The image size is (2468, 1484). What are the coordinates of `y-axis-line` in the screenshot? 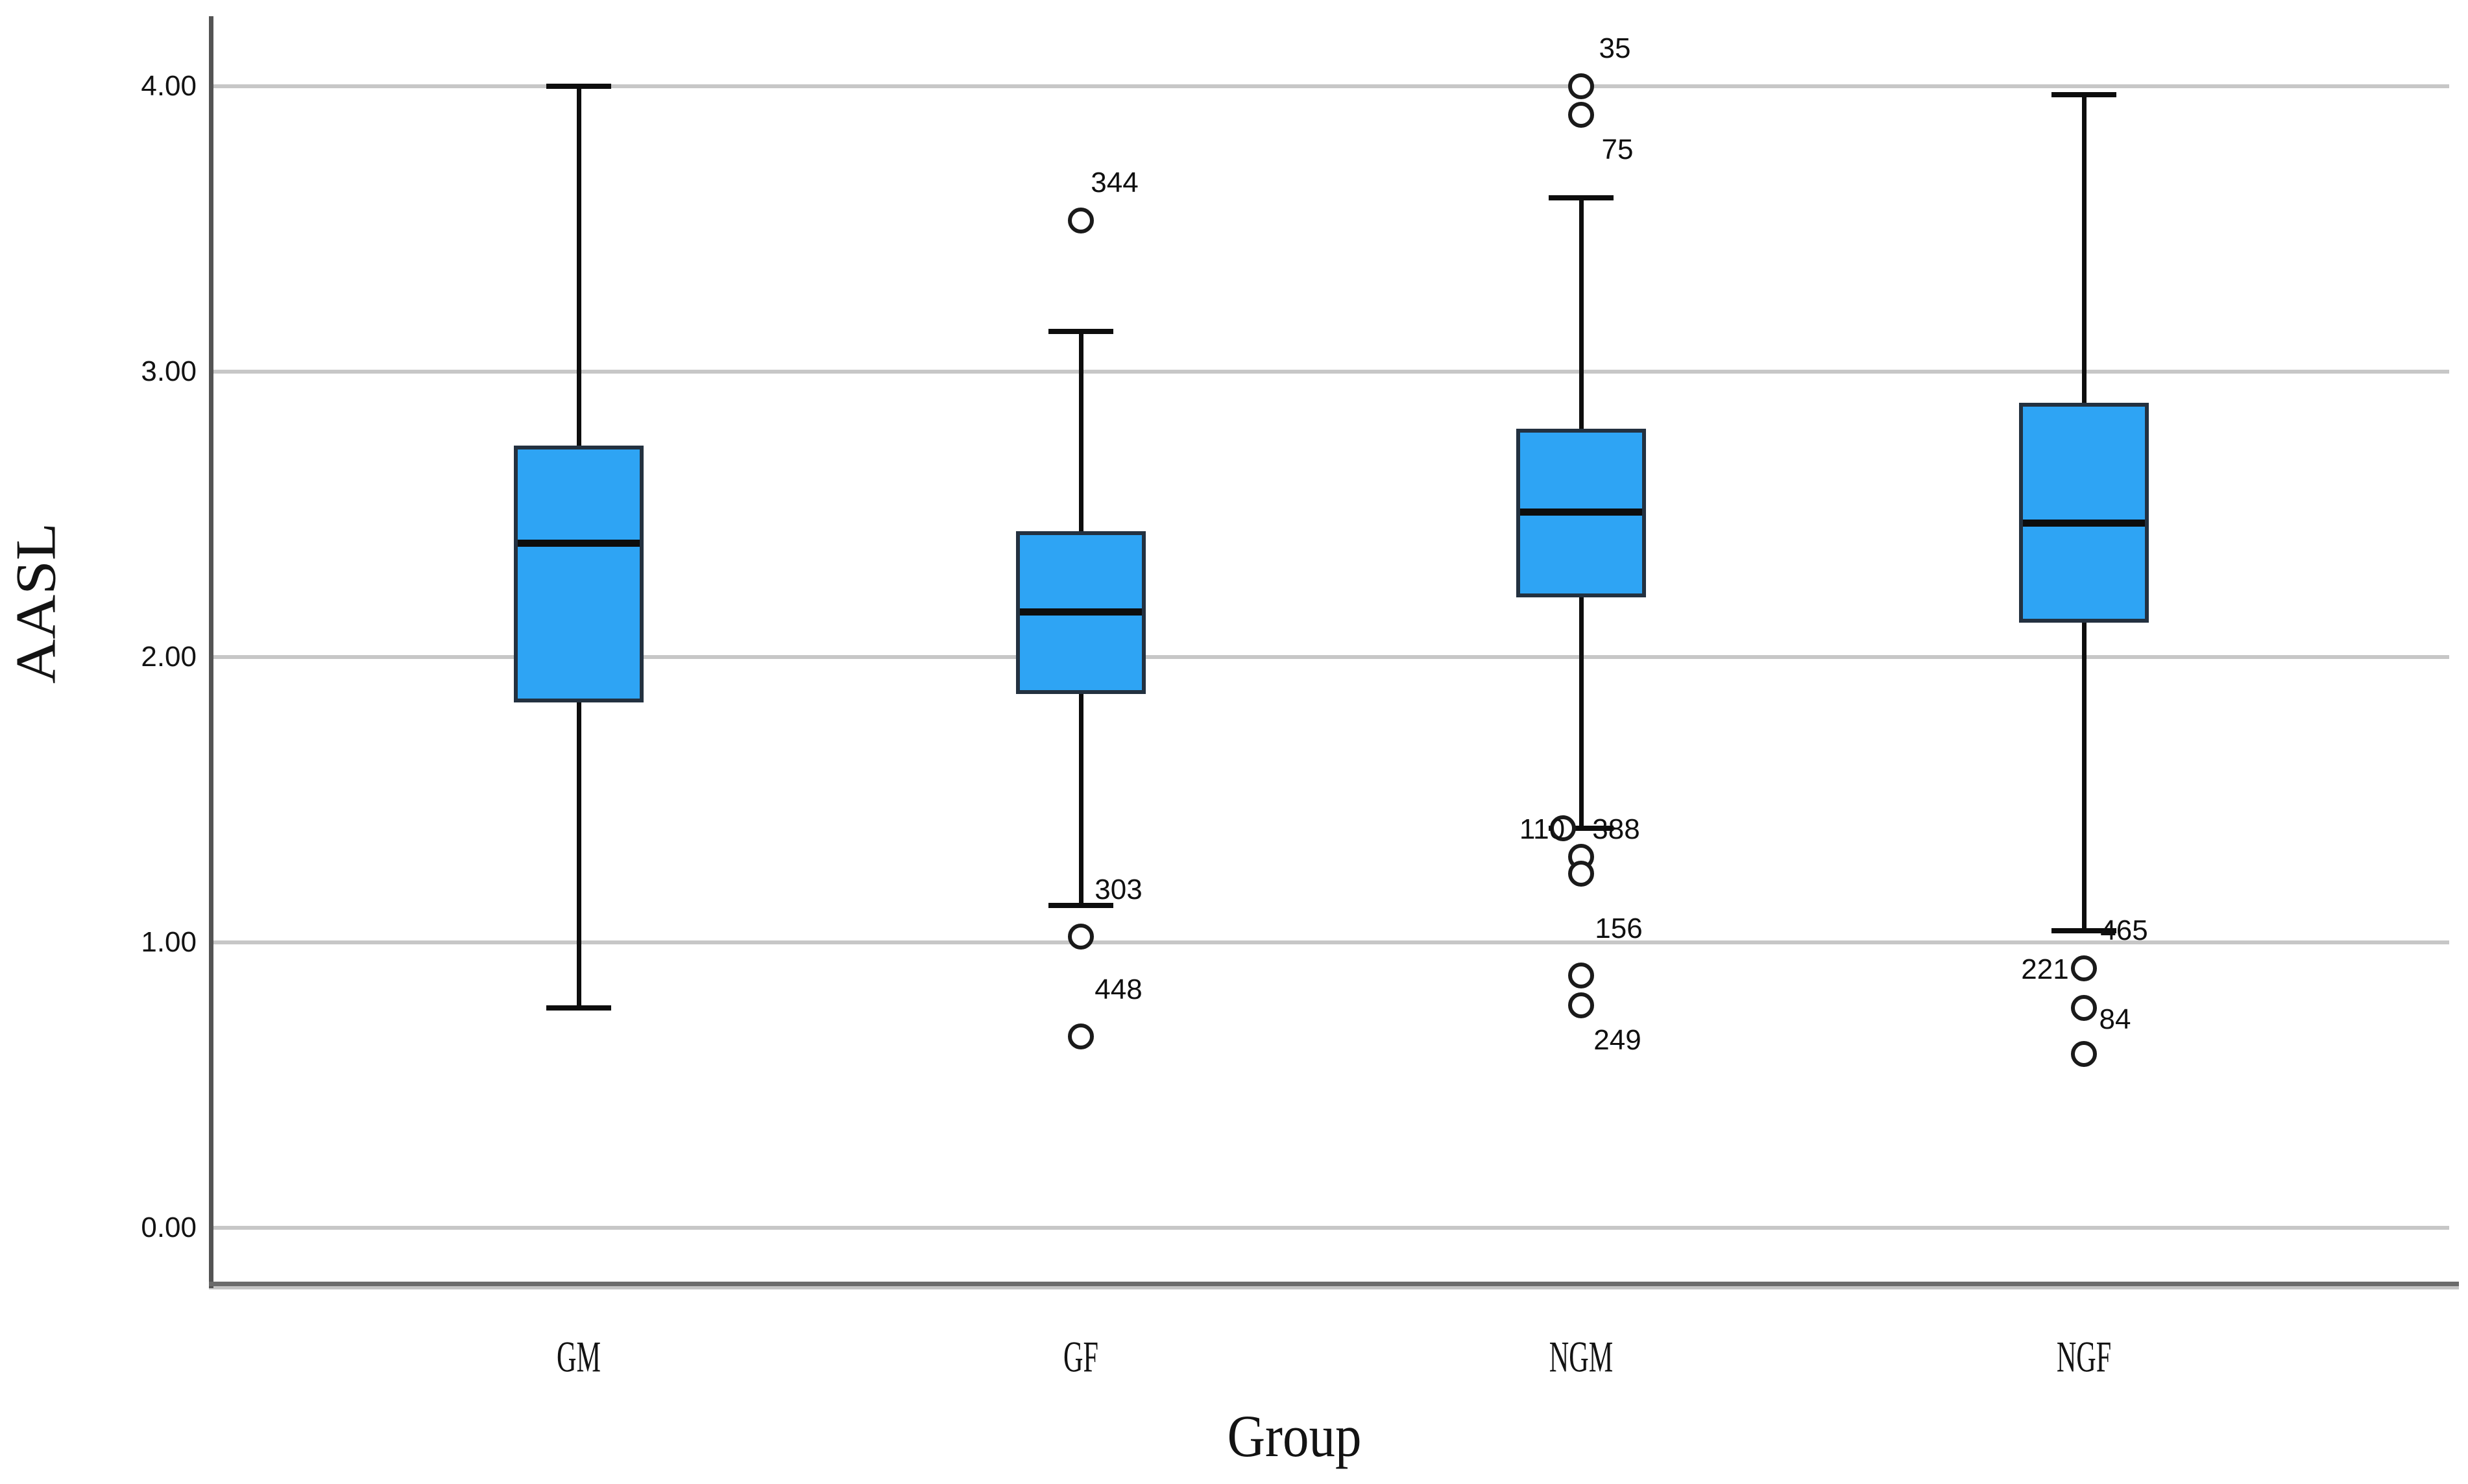 It's located at (211, 652).